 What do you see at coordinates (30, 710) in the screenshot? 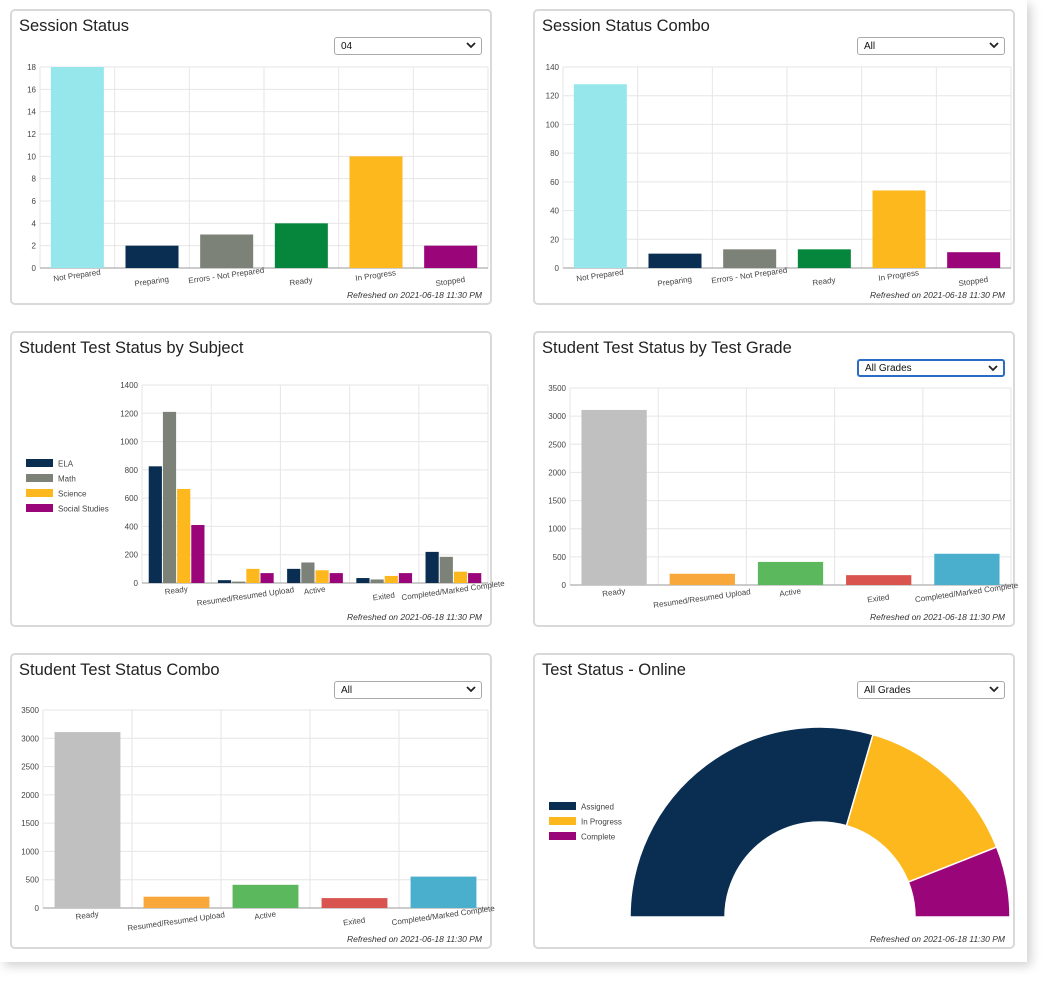
I see `y-tick-label: 3500` at bounding box center [30, 710].